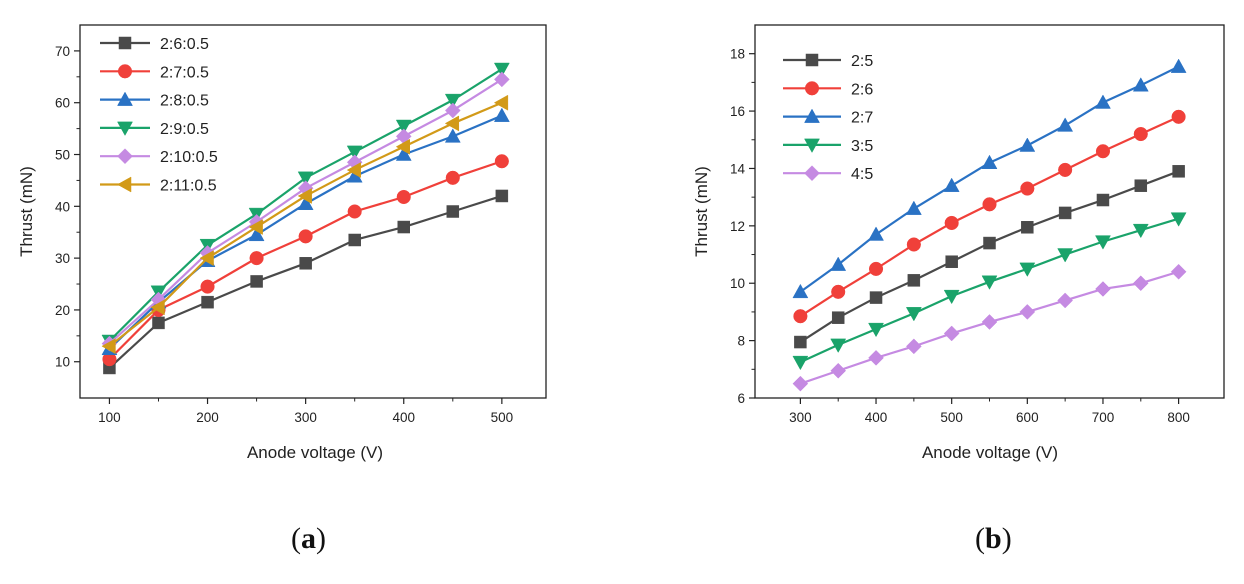  I want to click on panel-a-series-line, so click(305, 211).